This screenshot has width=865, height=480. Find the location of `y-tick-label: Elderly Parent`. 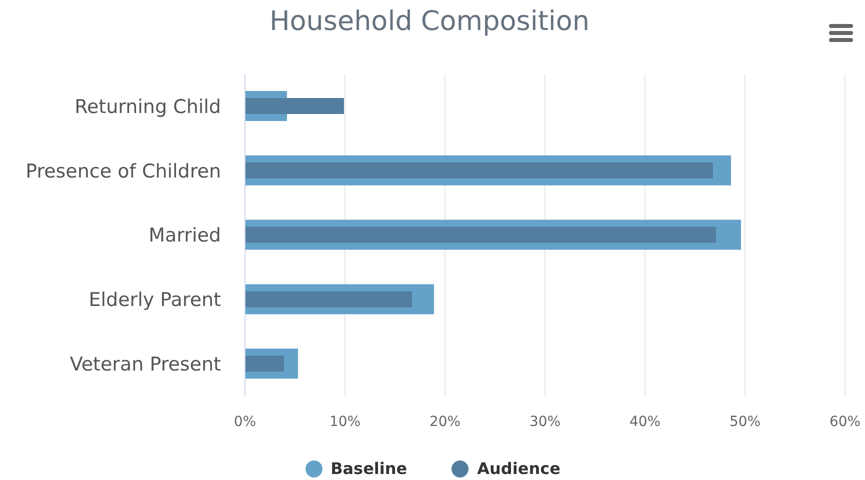

y-tick-label: Elderly Parent is located at coordinates (154, 300).